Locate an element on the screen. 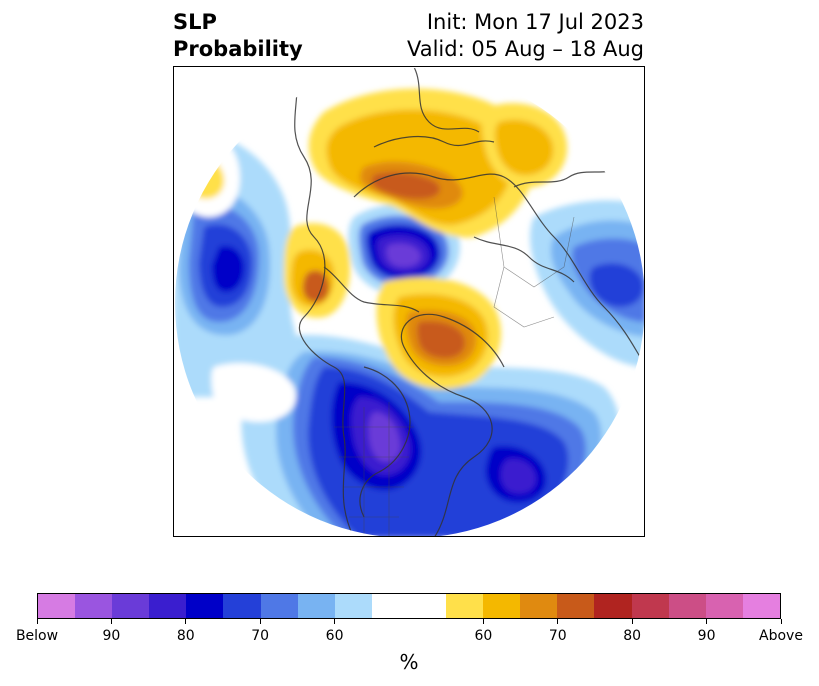 This screenshot has height=686, width=819. map-title: SLP Probability is located at coordinates (238, 36).